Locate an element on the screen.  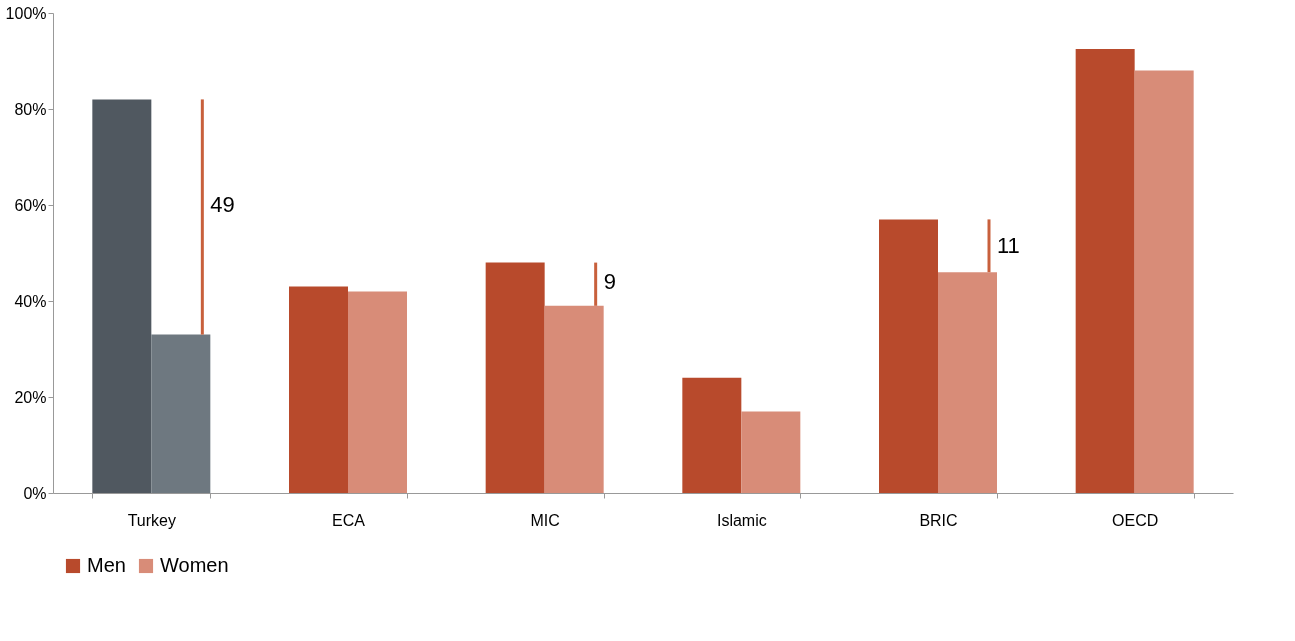
legend-label: Men is located at coordinates (106, 565).